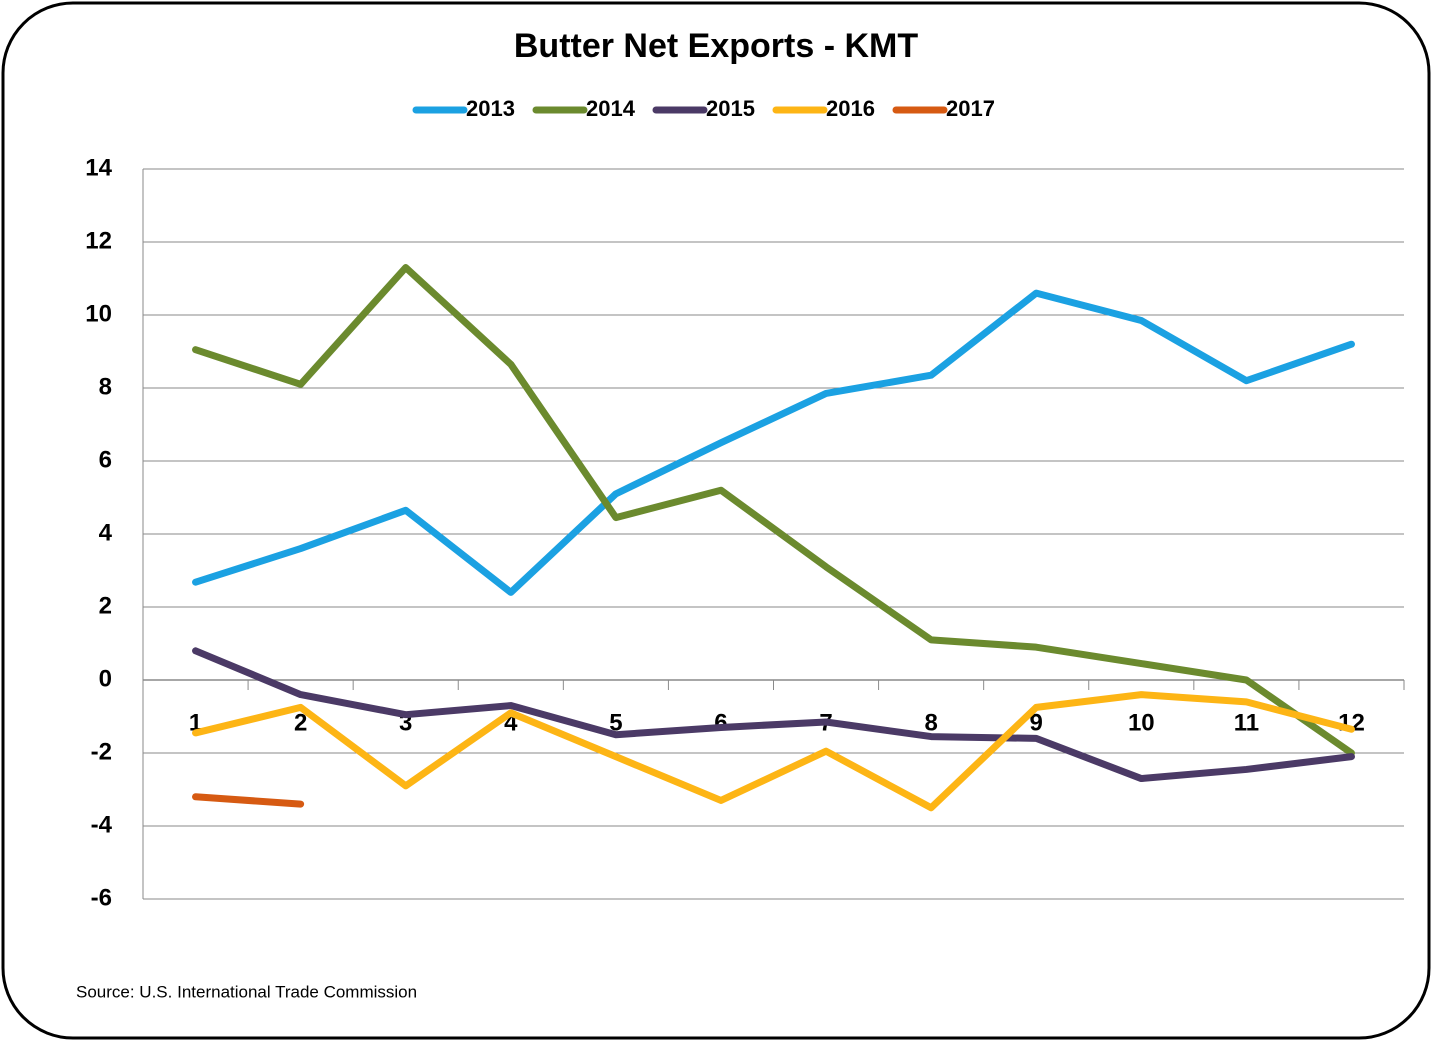  Describe the element at coordinates (1246, 722) in the screenshot. I see `x-tick-label: 11` at that location.